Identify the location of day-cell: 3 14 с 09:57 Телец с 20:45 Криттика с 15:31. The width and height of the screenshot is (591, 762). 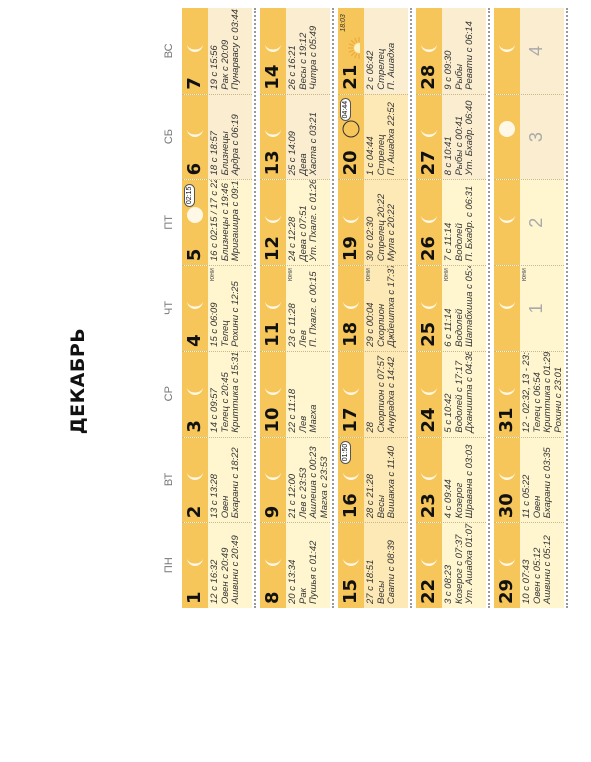
(217, 393).